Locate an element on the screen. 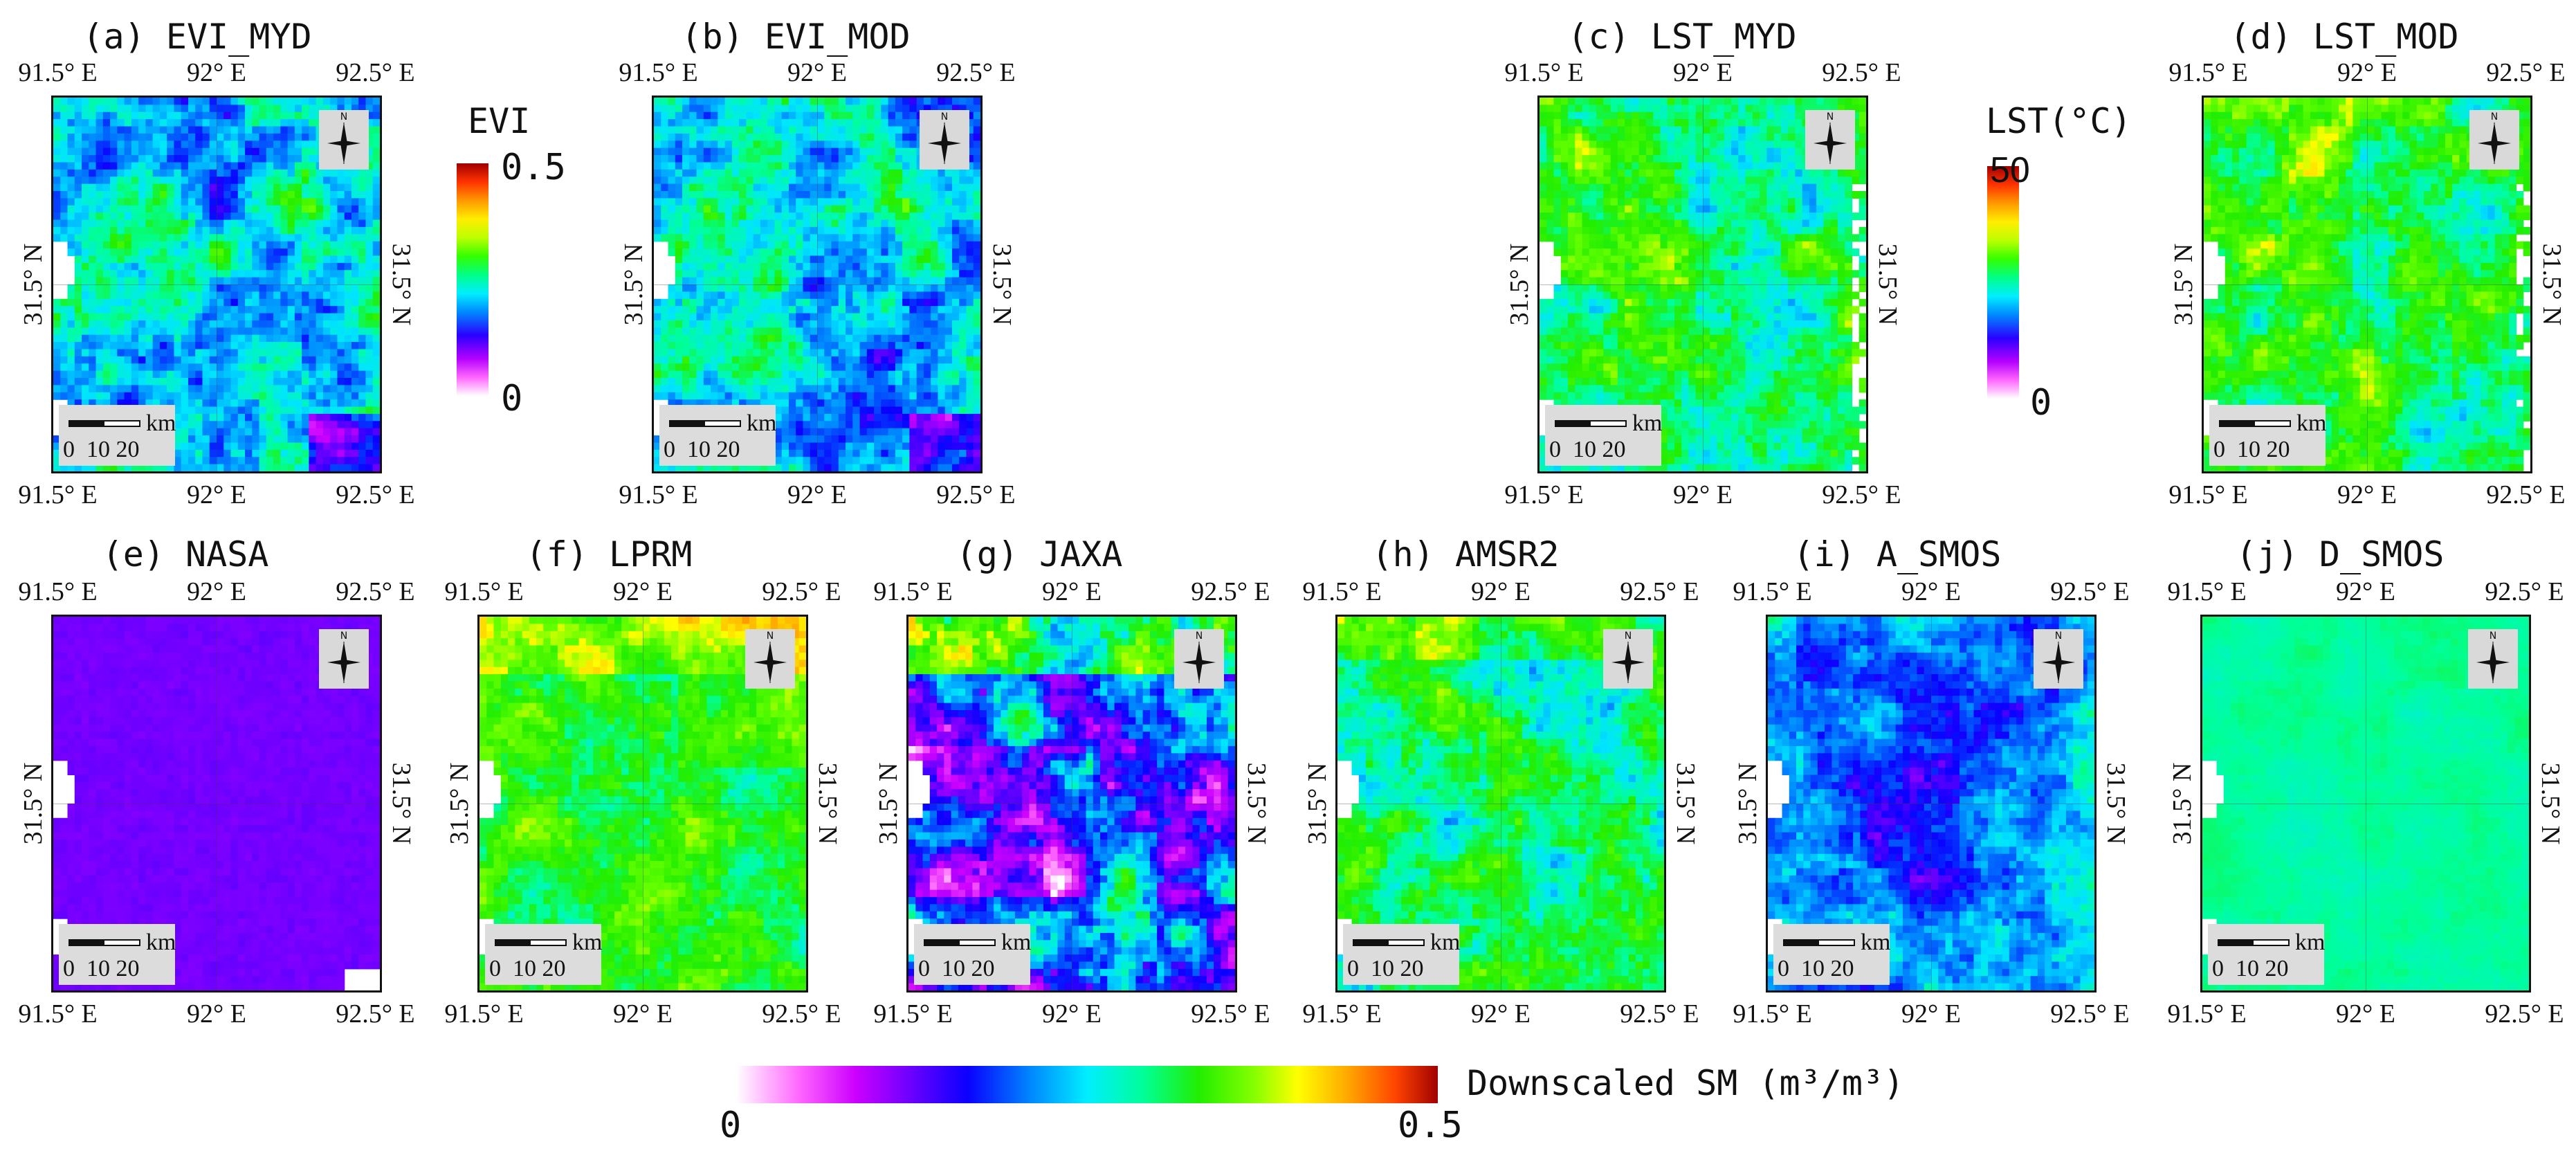 This screenshot has height=1151, width=2576. map-raster-g: N km 0 10 20 is located at coordinates (1072, 804).